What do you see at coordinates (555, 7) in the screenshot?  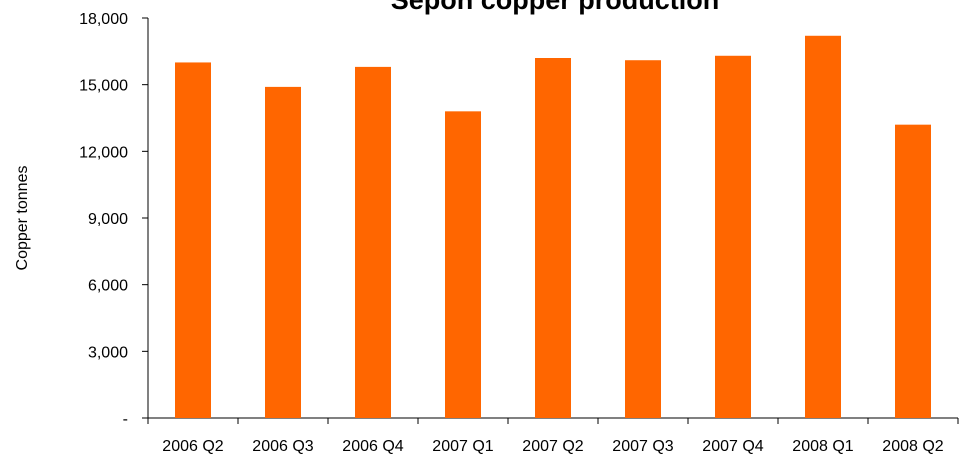 I see `chart-title: Sepon copper production` at bounding box center [555, 7].